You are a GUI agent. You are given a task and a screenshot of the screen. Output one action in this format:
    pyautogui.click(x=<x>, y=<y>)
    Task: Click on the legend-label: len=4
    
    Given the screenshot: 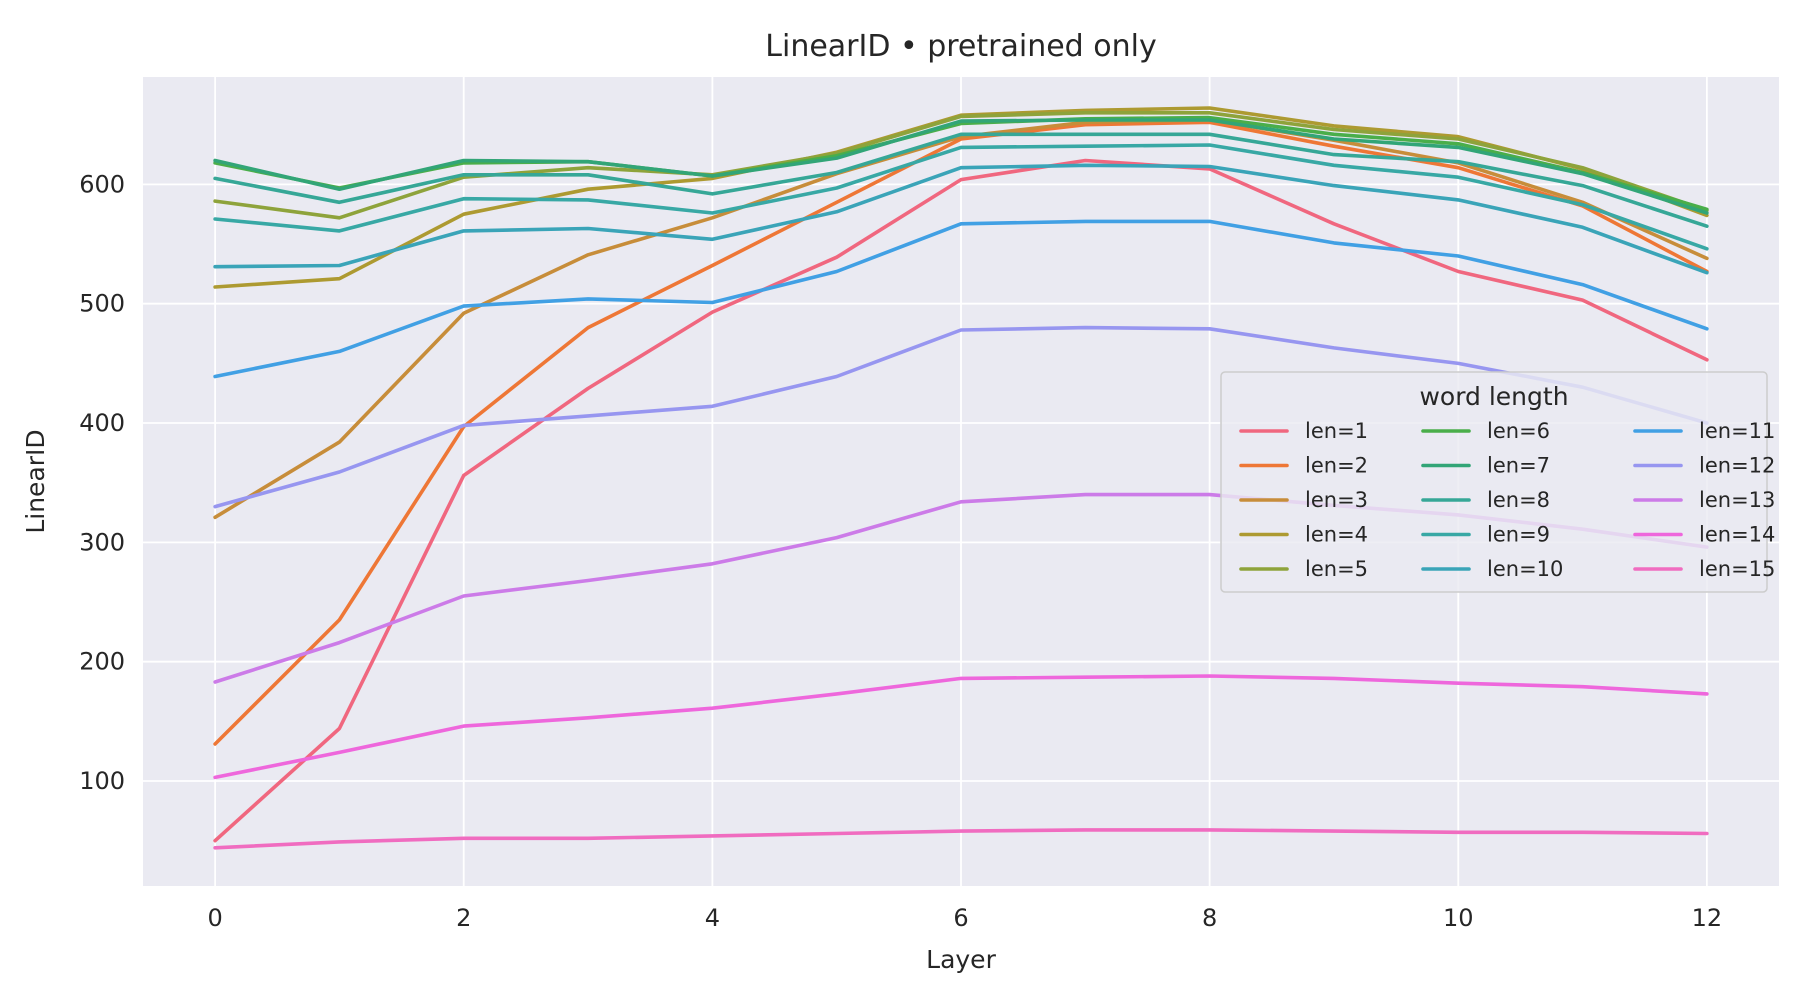 What is the action you would take?
    pyautogui.click(x=1336, y=535)
    